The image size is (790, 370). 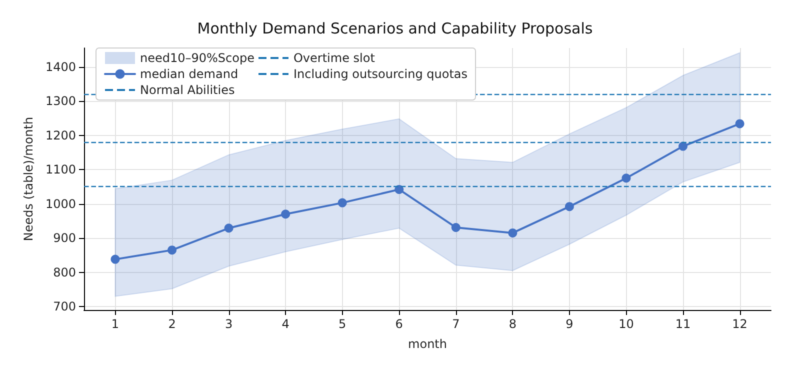 I want to click on y-axis-title: Needs (table)/month, so click(x=29, y=179).